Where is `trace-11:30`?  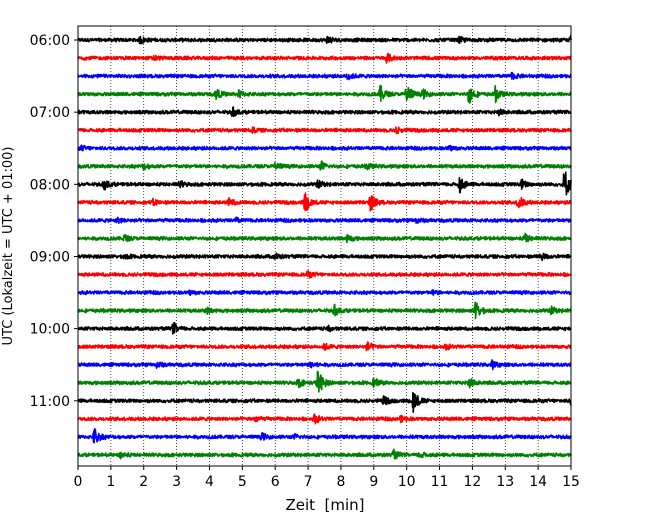
trace-11:30 is located at coordinates (324, 436).